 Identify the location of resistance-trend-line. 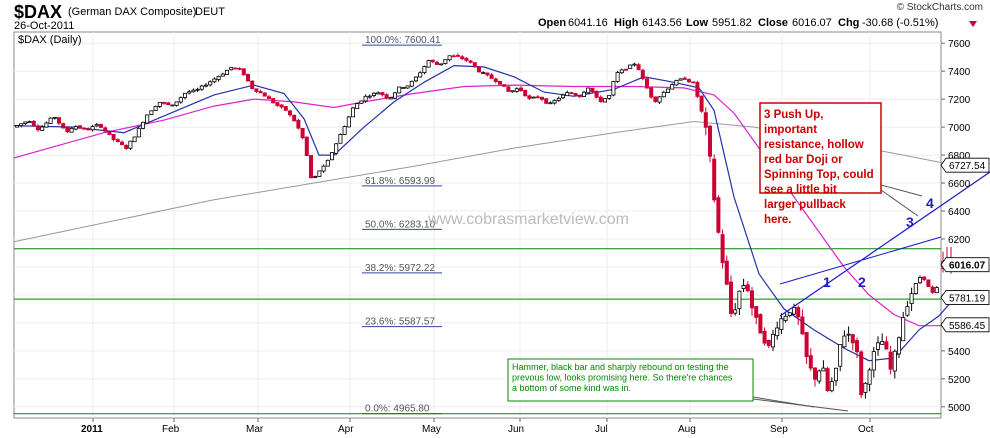
(884, 244).